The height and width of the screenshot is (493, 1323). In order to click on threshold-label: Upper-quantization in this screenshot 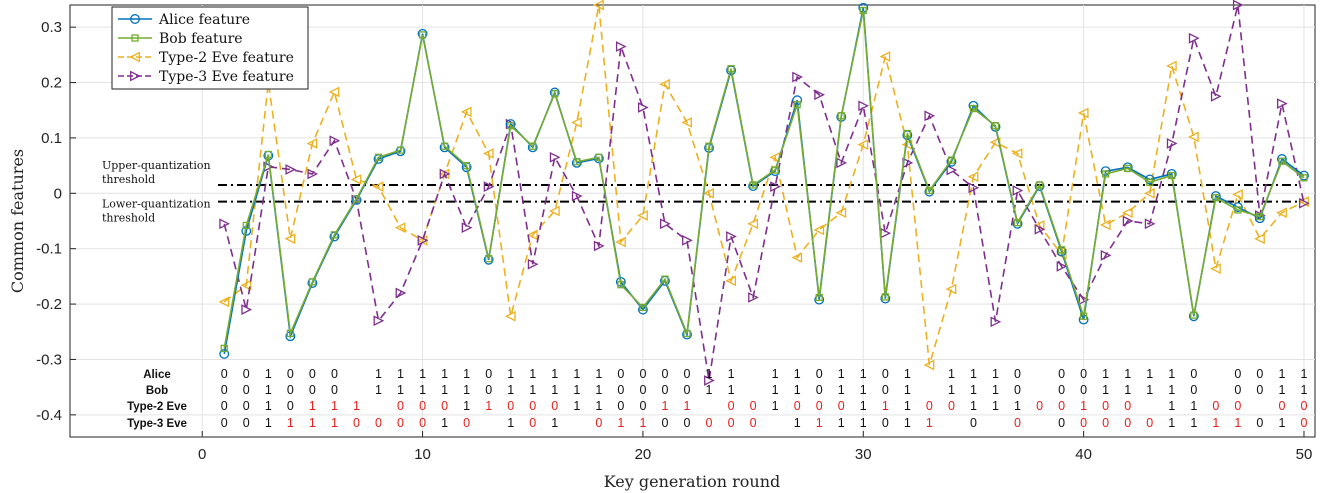, I will do `click(156, 165)`.